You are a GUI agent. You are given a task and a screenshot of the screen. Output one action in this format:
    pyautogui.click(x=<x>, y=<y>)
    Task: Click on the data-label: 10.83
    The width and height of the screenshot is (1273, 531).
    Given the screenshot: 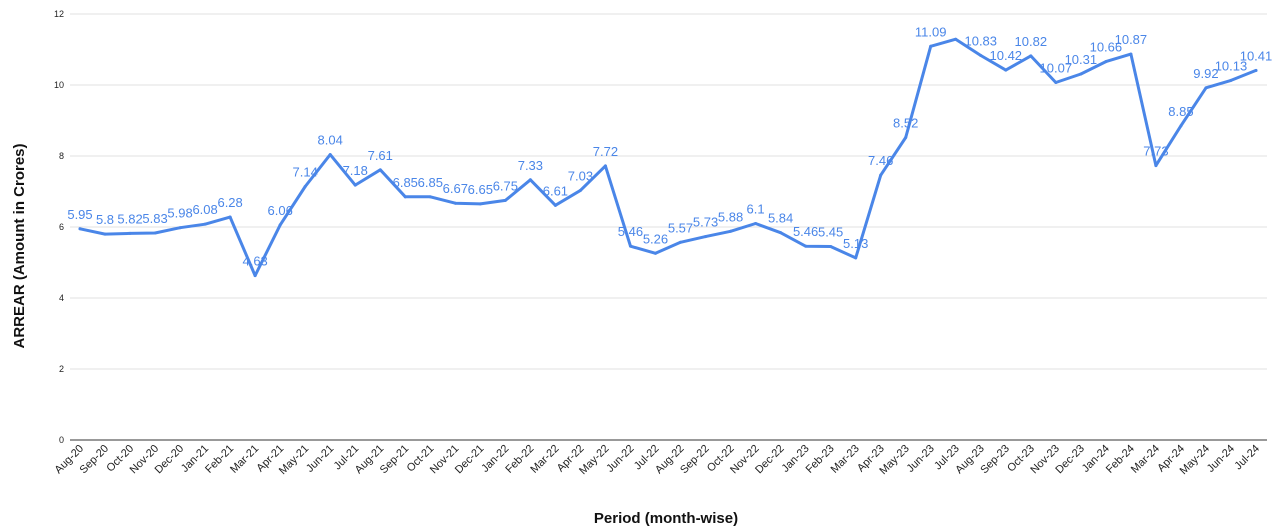 What is the action you would take?
    pyautogui.click(x=980, y=41)
    